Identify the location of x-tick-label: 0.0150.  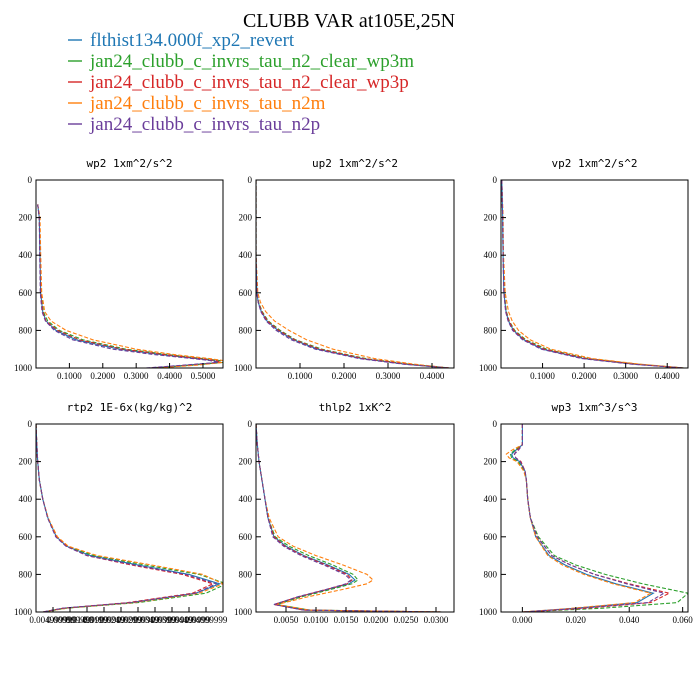
(346, 620).